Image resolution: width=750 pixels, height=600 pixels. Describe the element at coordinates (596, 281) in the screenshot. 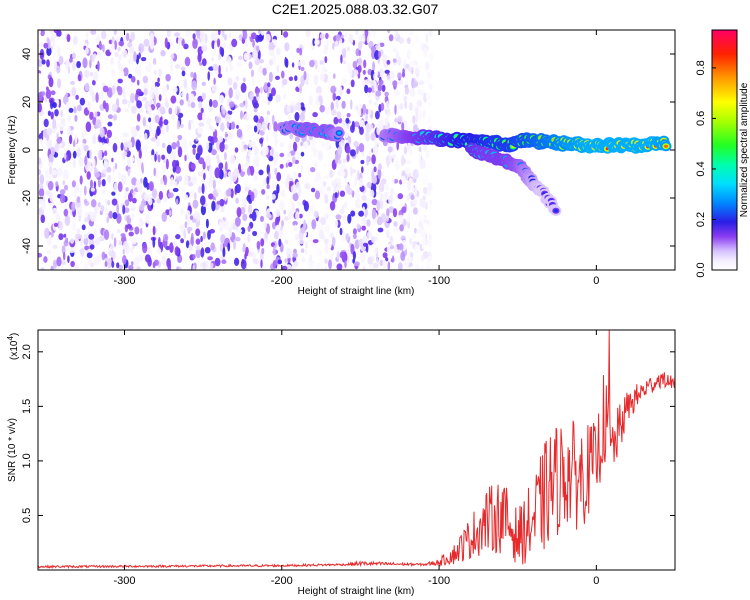

I see `x-tick-label: 0` at that location.